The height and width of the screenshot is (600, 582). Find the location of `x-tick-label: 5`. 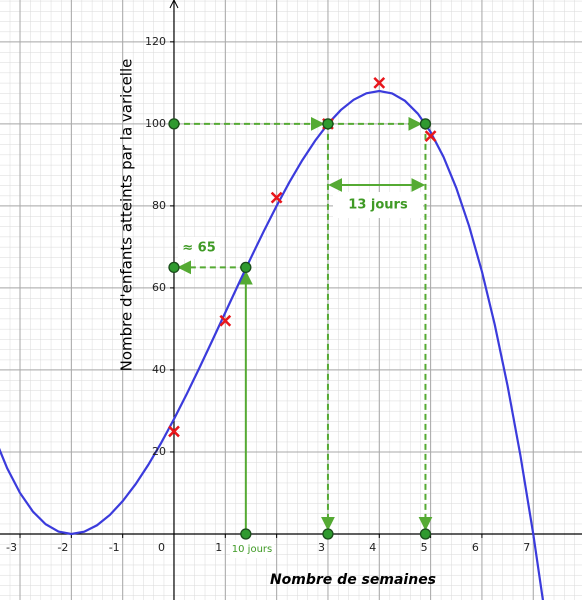

x-tick-label: 5 is located at coordinates (424, 547).